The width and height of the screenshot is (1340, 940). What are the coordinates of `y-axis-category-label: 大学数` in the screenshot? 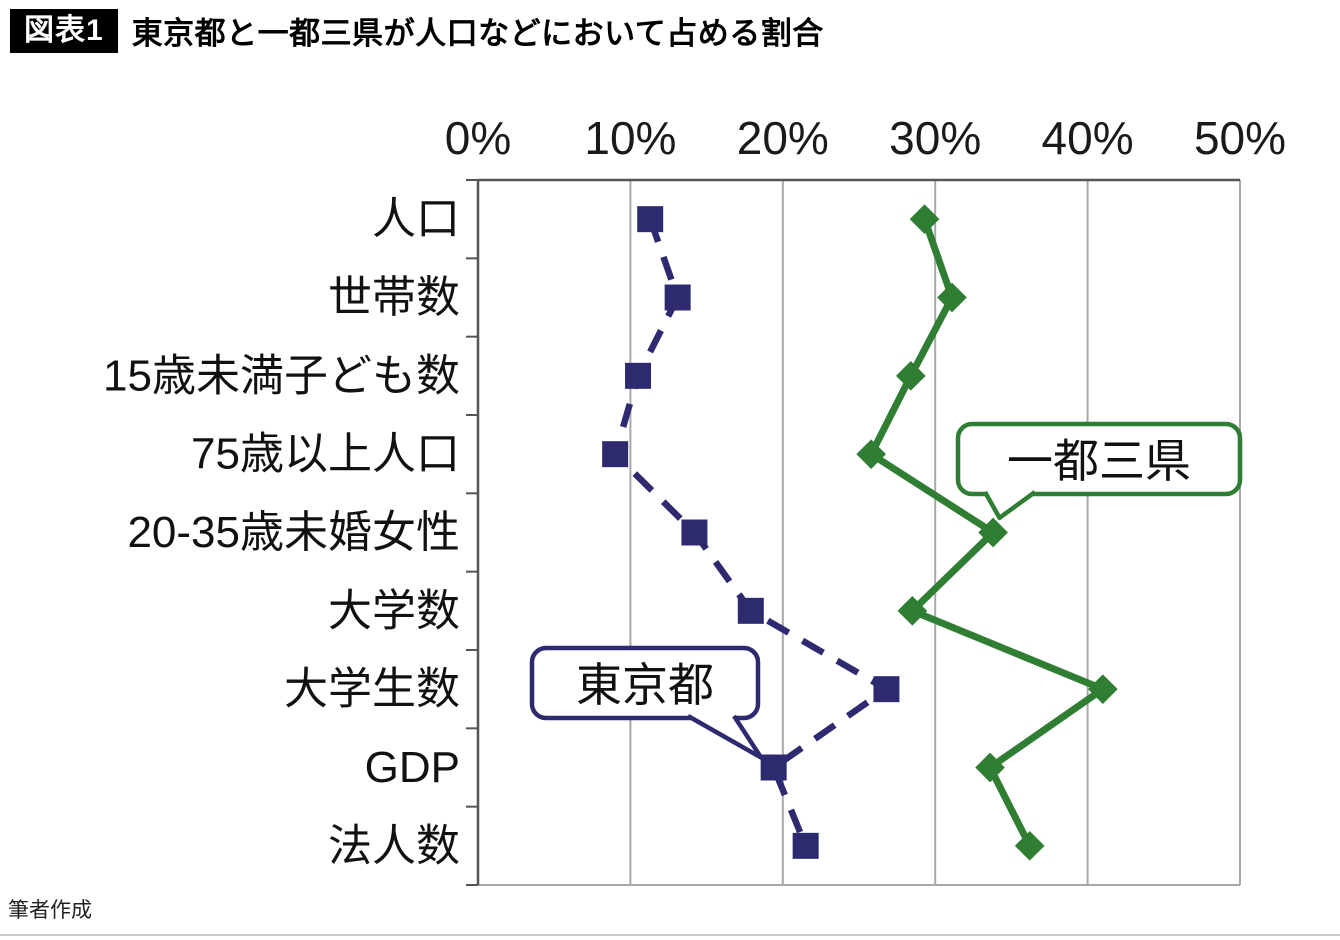 It's located at (394, 610).